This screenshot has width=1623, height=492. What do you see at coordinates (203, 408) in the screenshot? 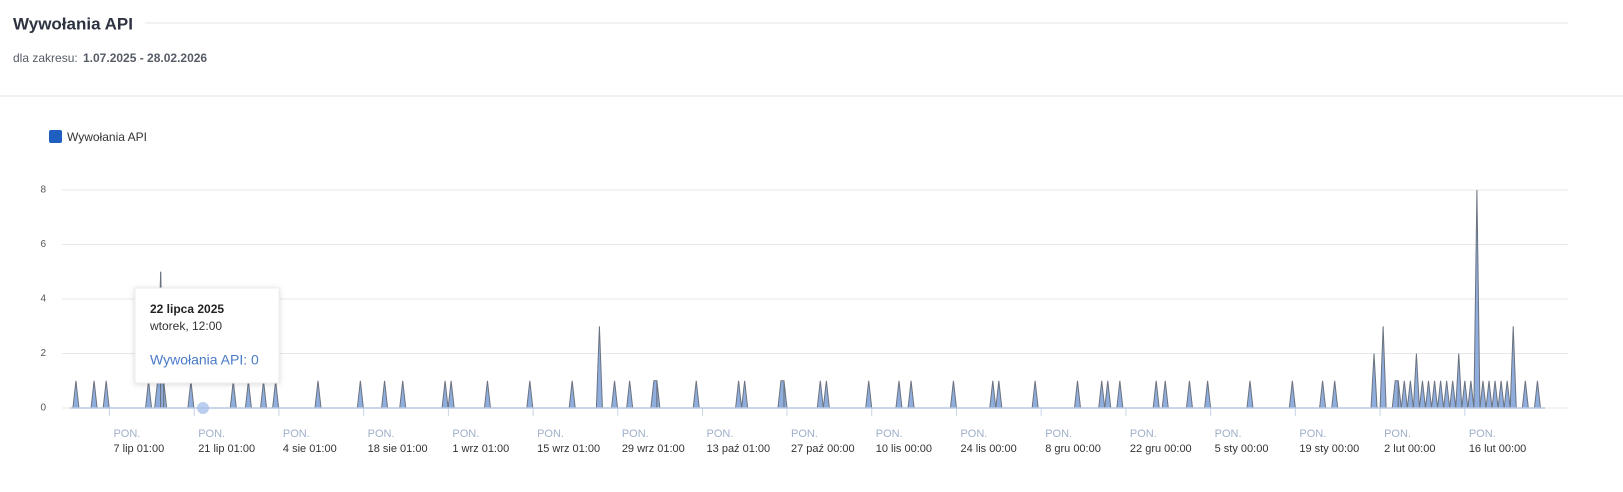
I see `hover-marker` at bounding box center [203, 408].